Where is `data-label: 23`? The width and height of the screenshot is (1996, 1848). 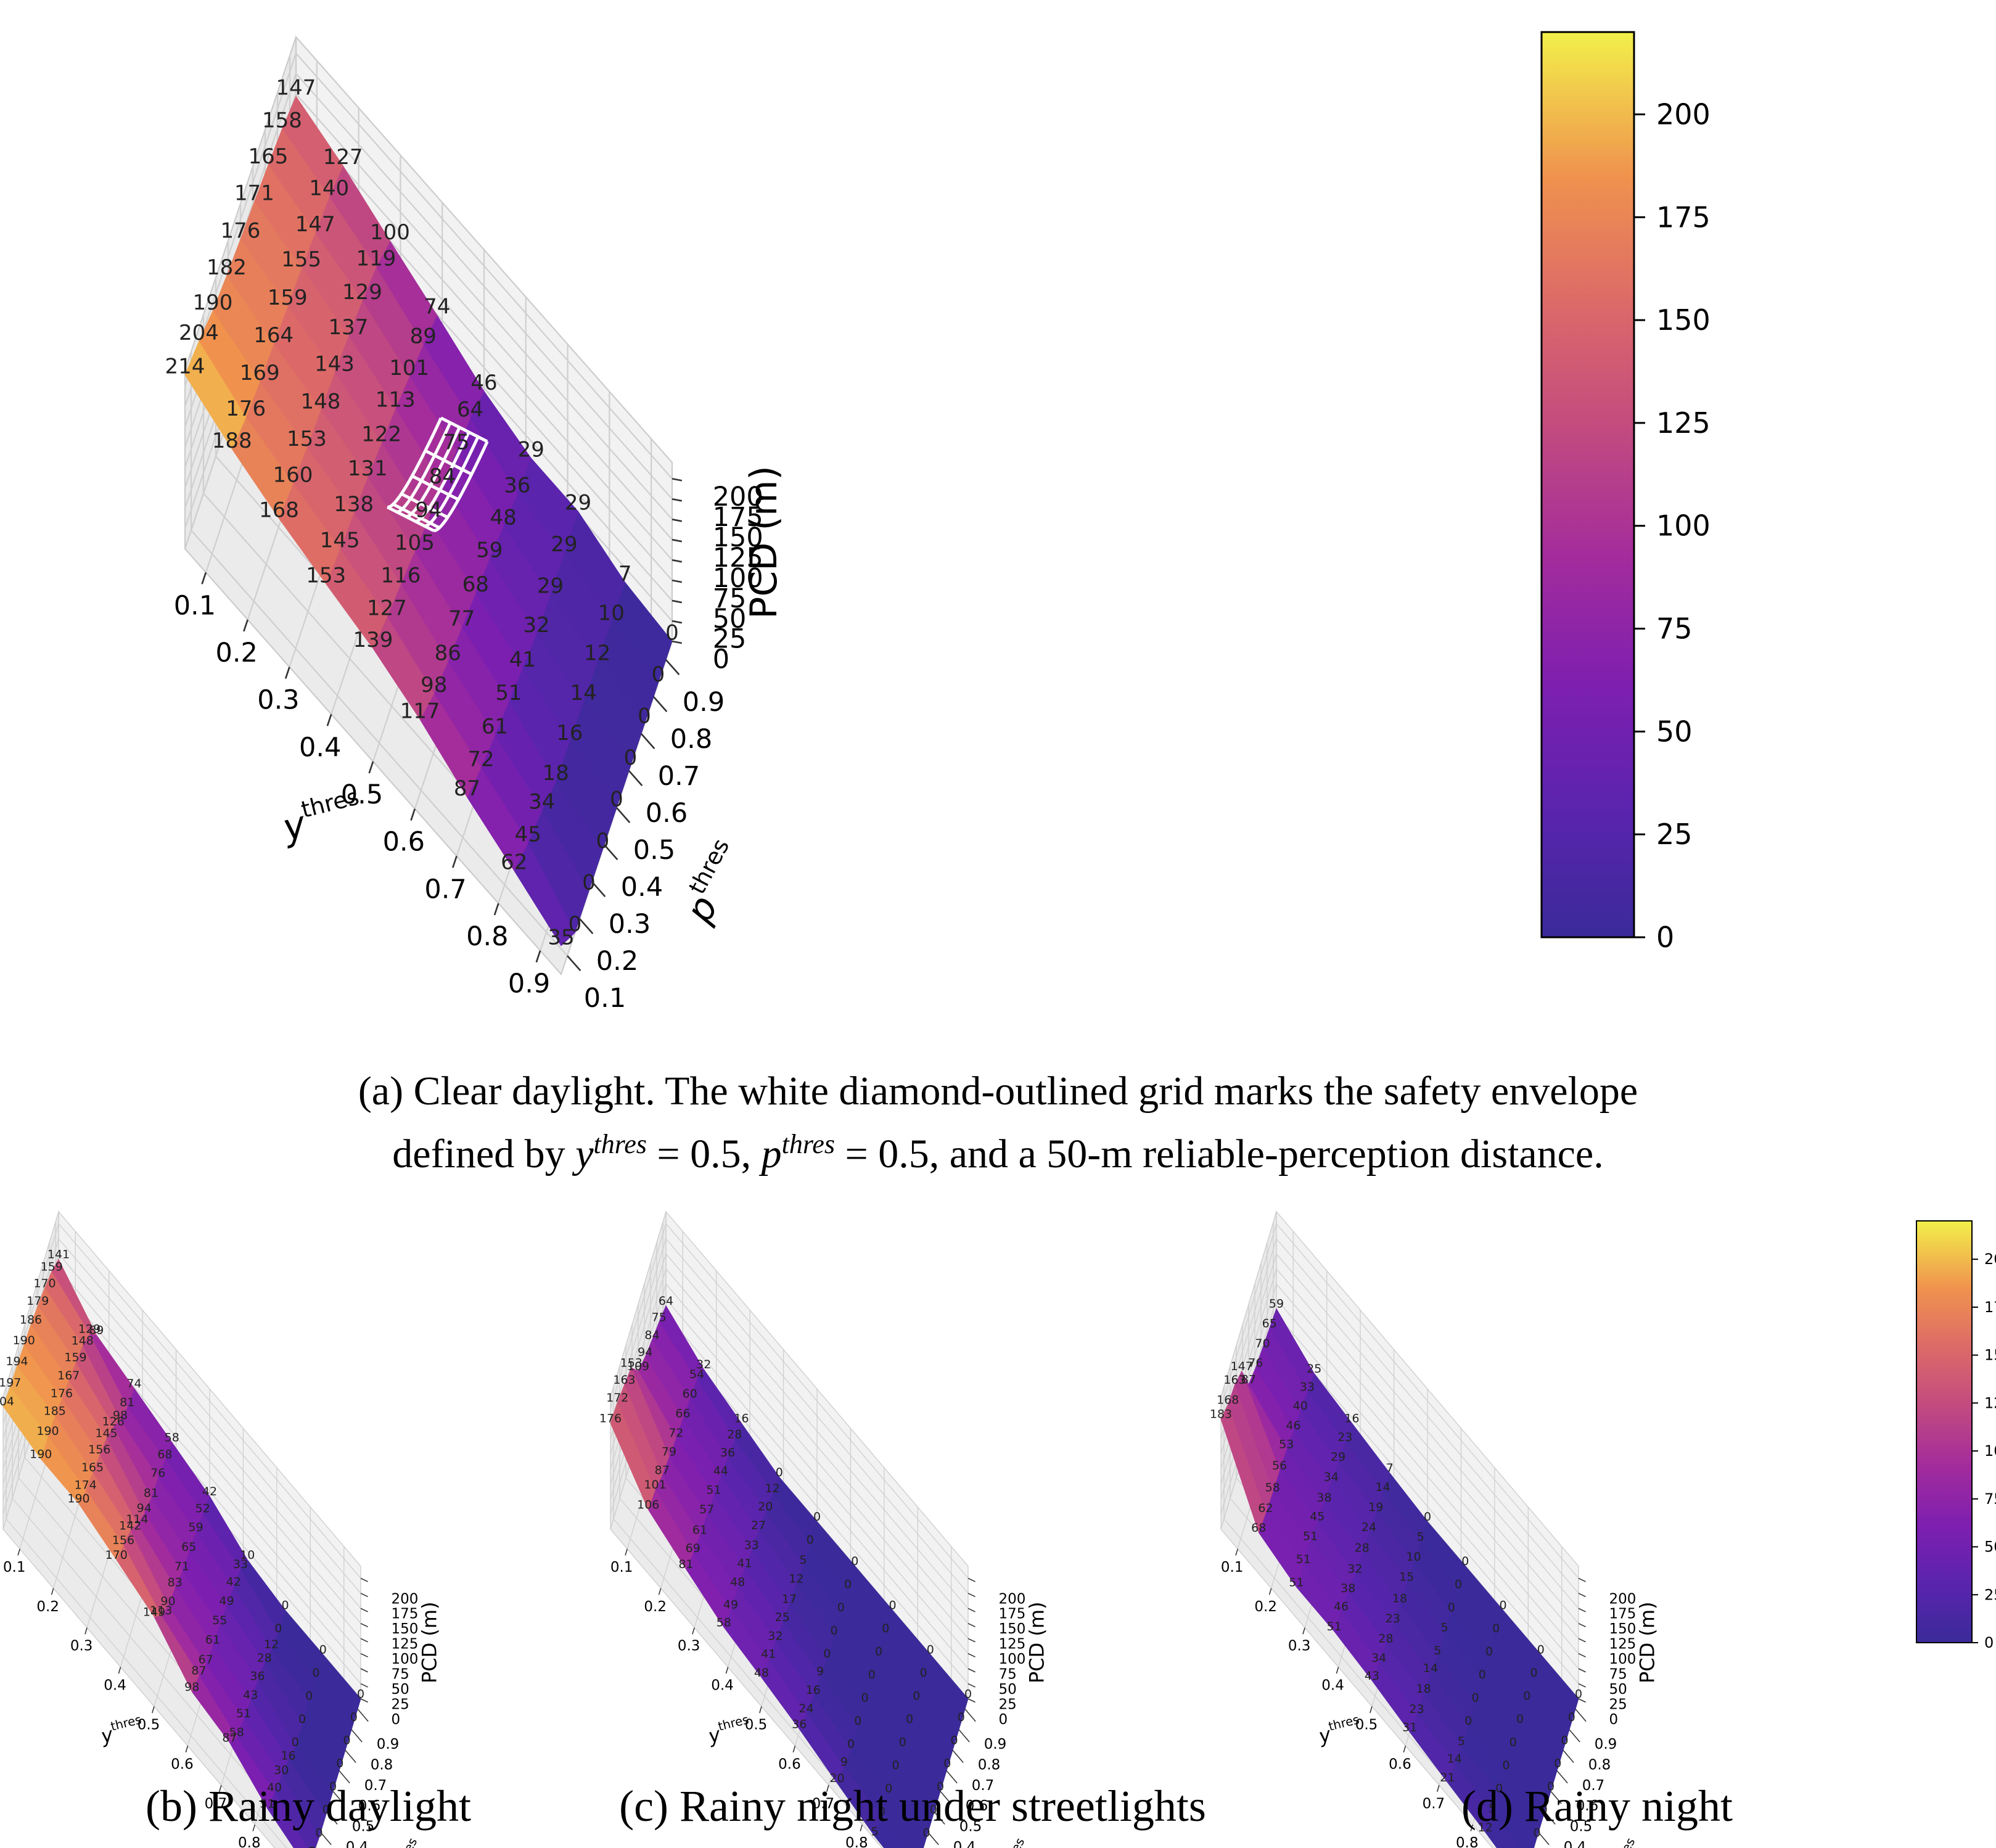
data-label: 23 is located at coordinates (1393, 1618).